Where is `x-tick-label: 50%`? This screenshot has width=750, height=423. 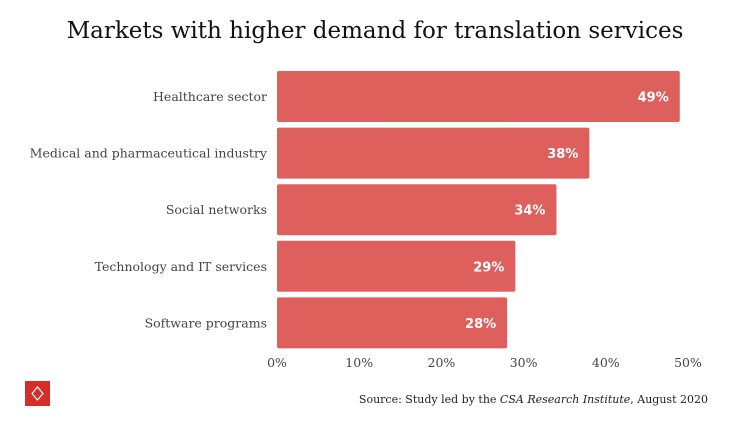 x-tick-label: 50% is located at coordinates (688, 362).